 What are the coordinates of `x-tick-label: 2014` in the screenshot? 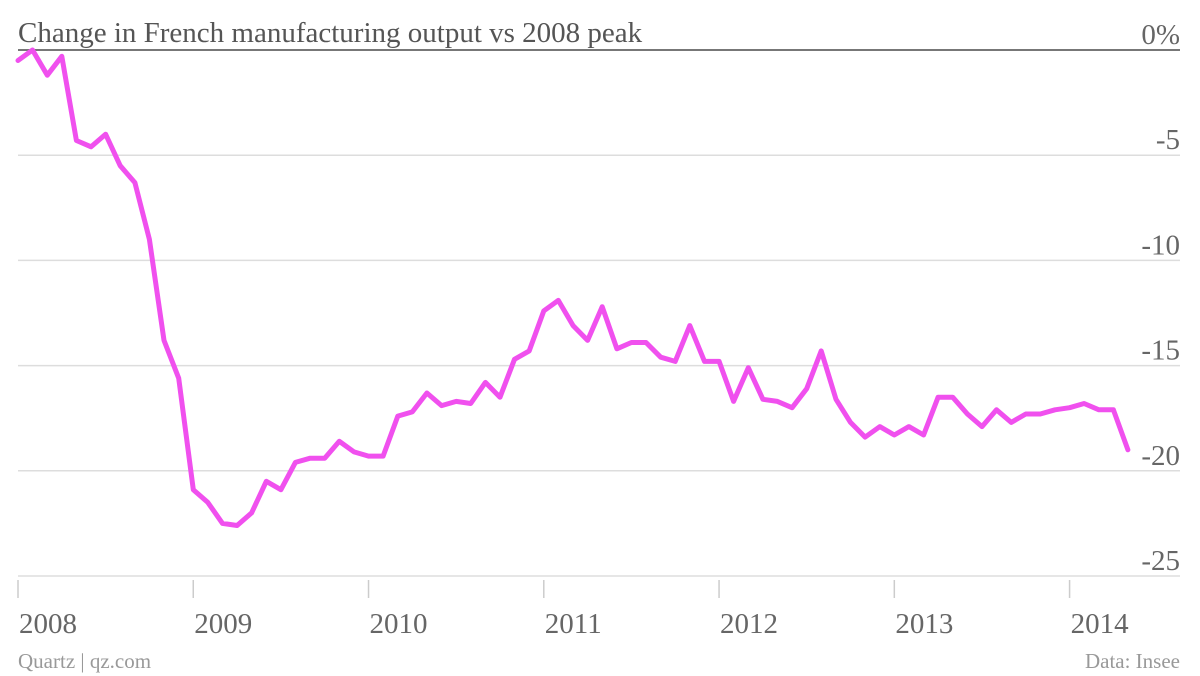 It's located at (1100, 624).